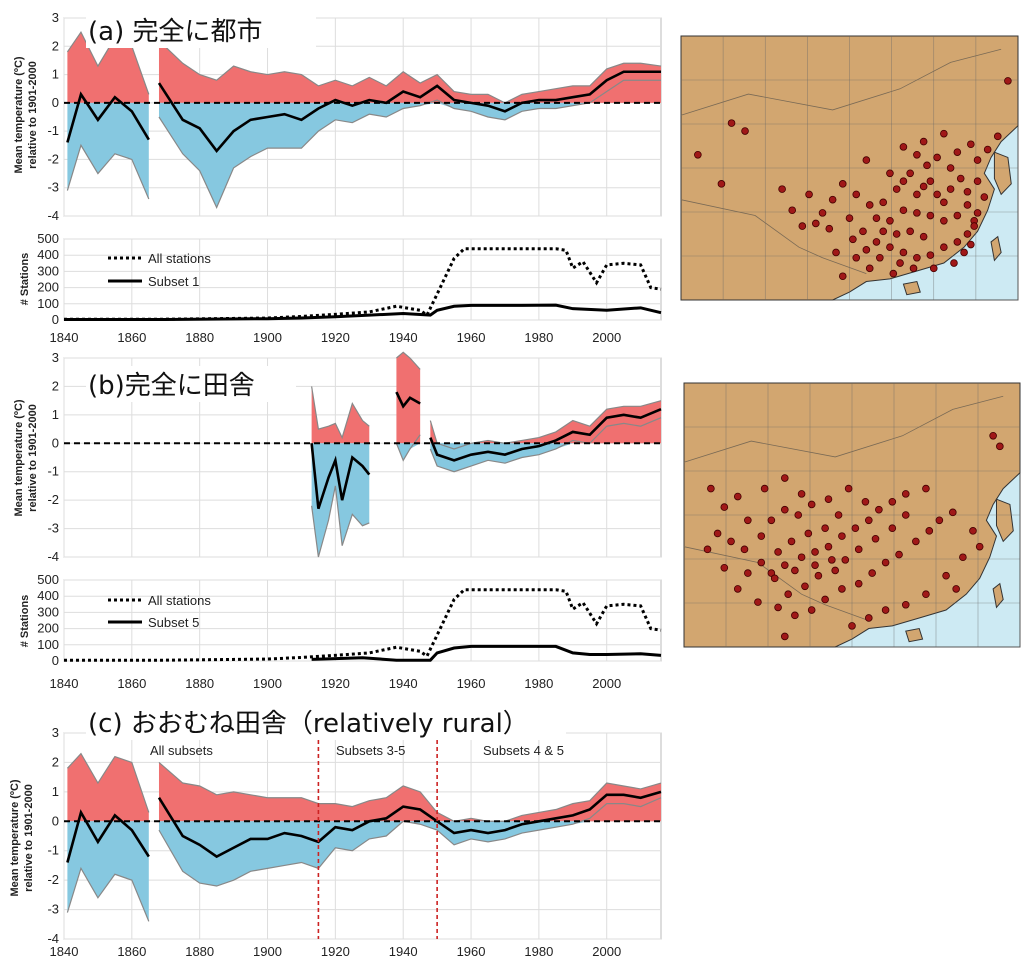 This screenshot has height=966, width=1024. Describe the element at coordinates (523, 750) in the screenshot. I see `annotation-subsets-4-5: Subsets 4 & 5` at that location.